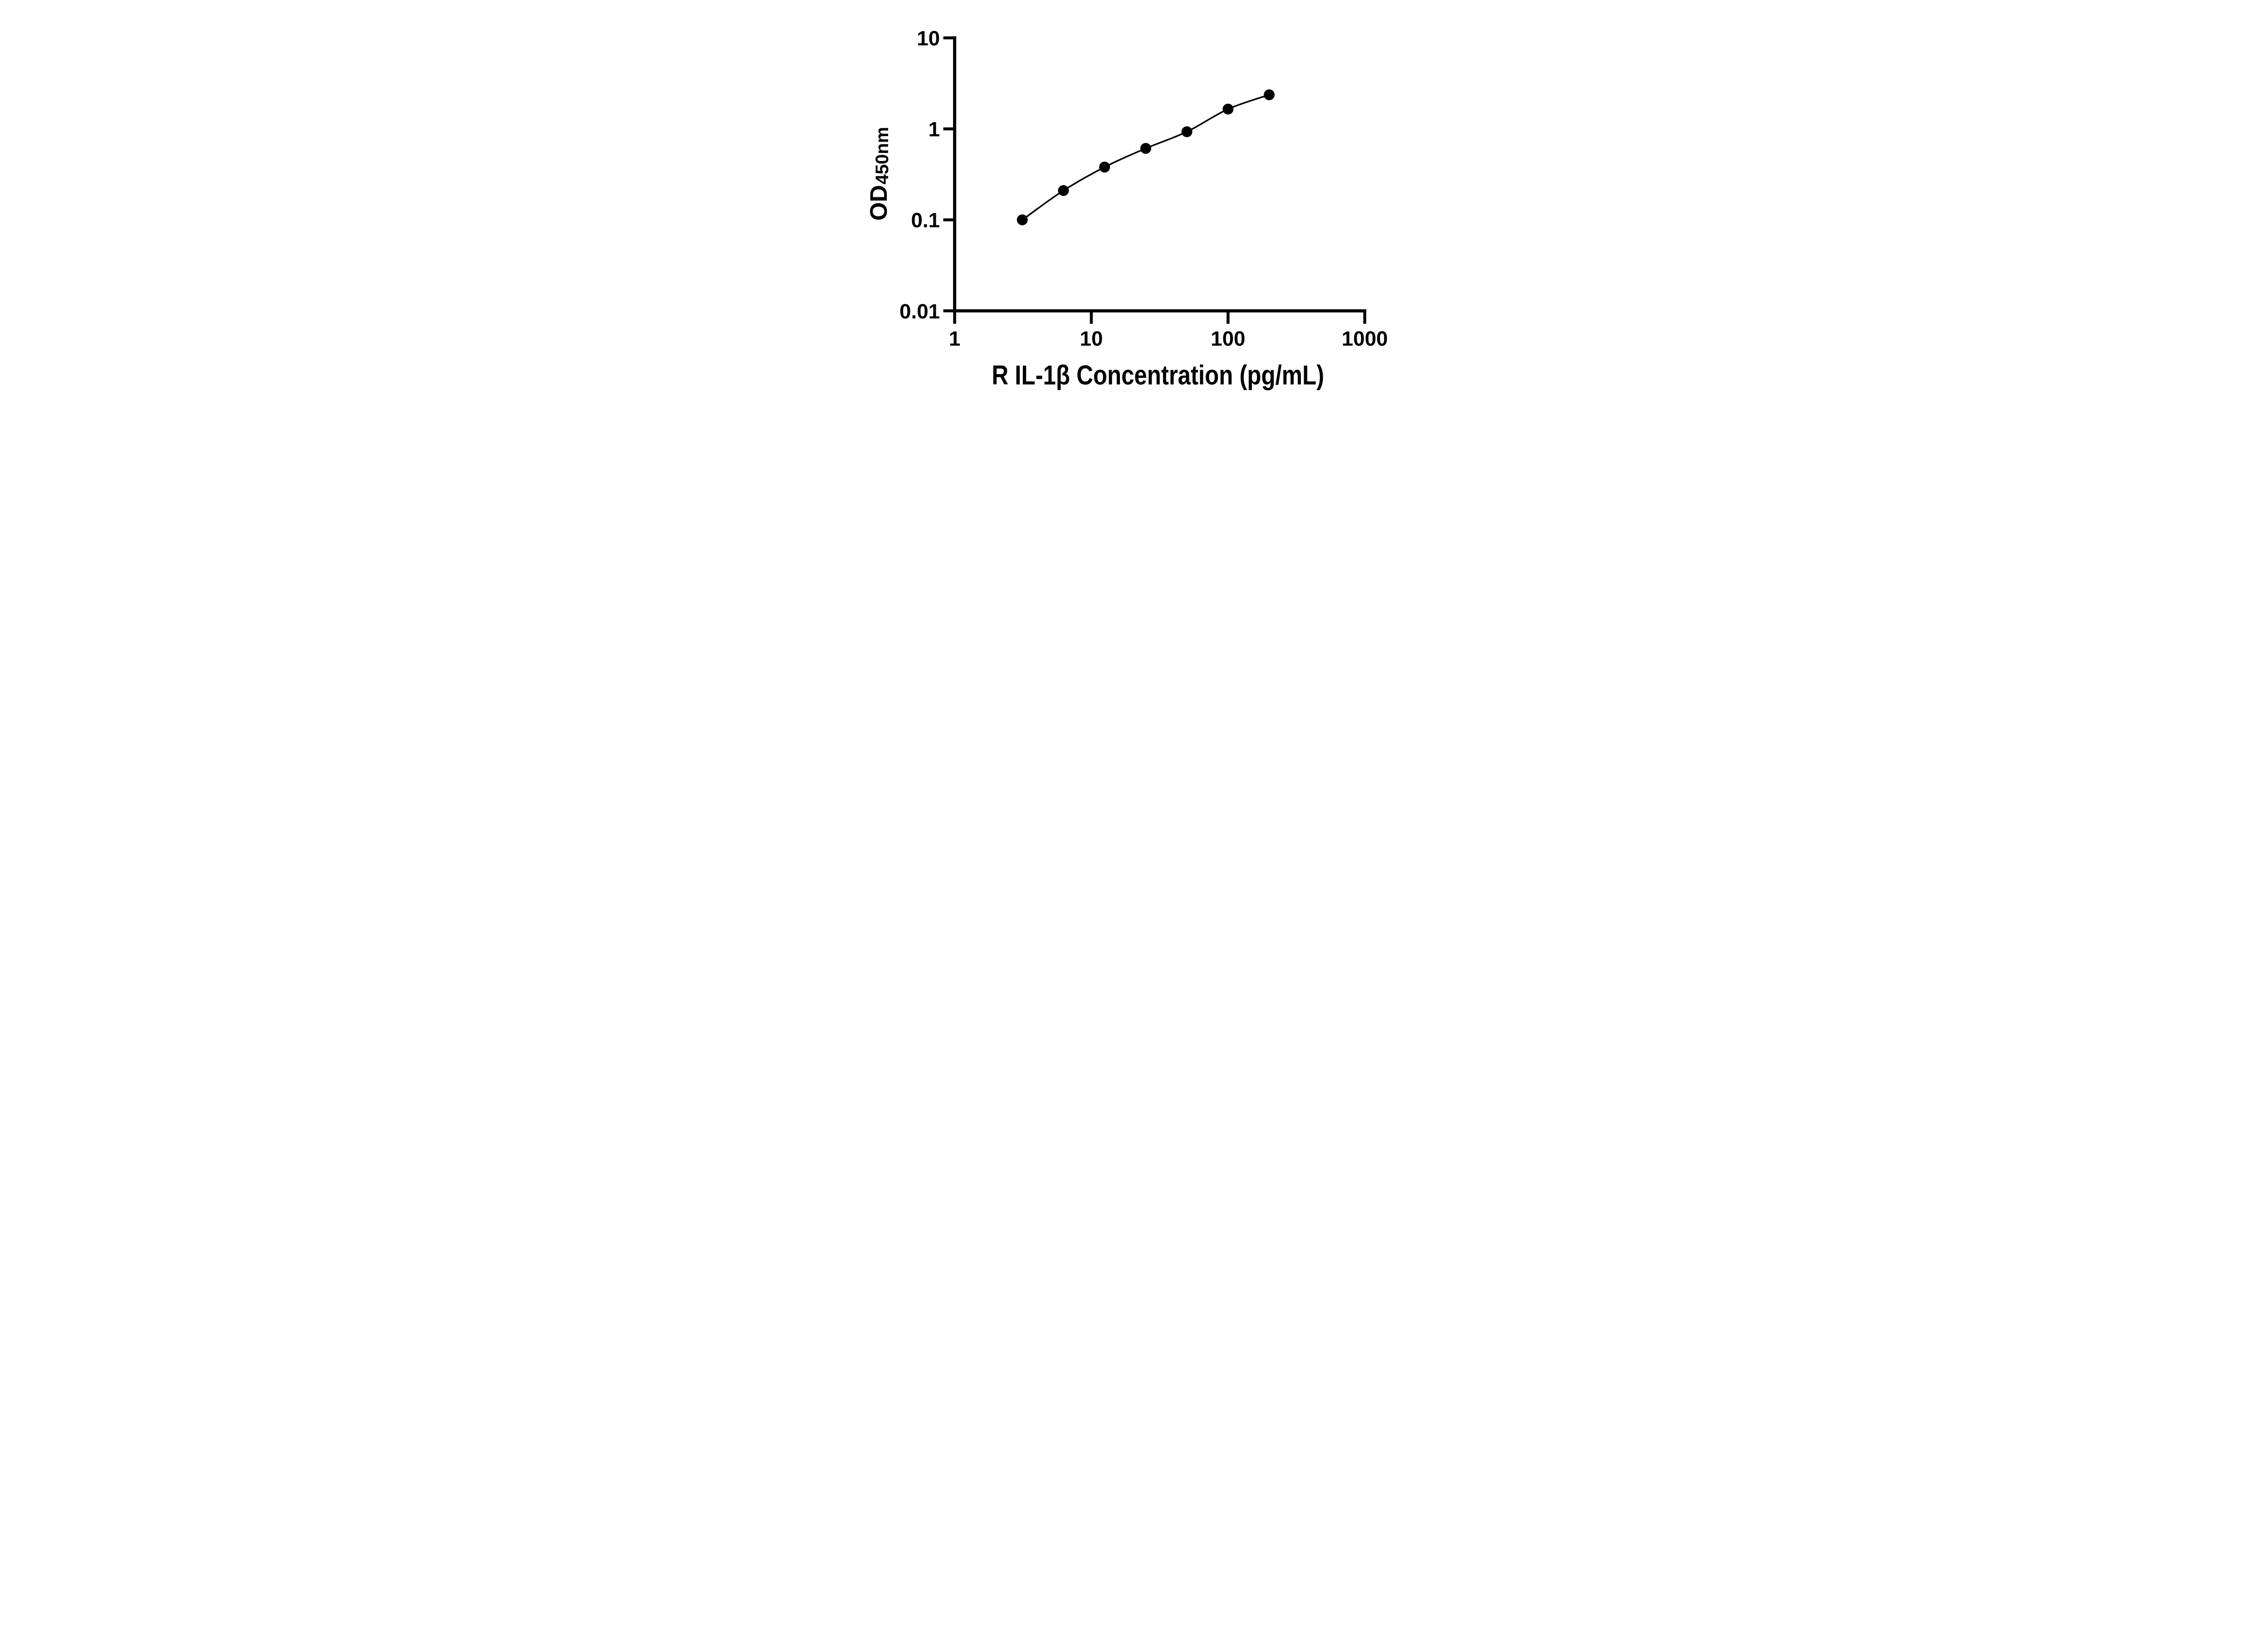  What do you see at coordinates (1228, 338) in the screenshot?
I see `x-tick-label: 100` at bounding box center [1228, 338].